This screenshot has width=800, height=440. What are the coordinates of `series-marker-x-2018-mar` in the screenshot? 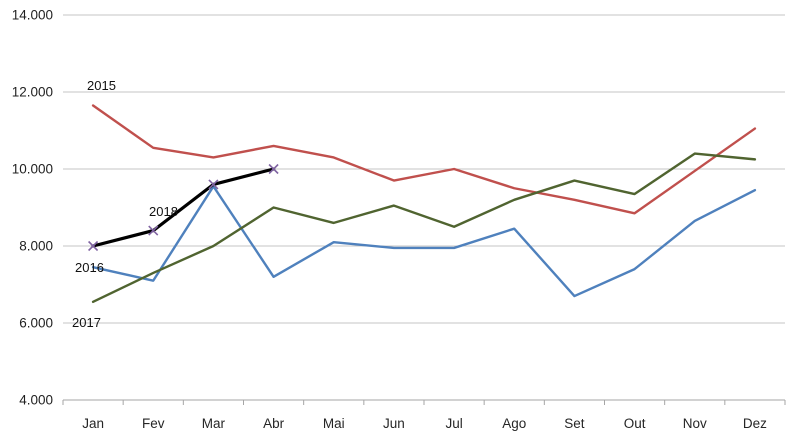 It's located at (213, 184).